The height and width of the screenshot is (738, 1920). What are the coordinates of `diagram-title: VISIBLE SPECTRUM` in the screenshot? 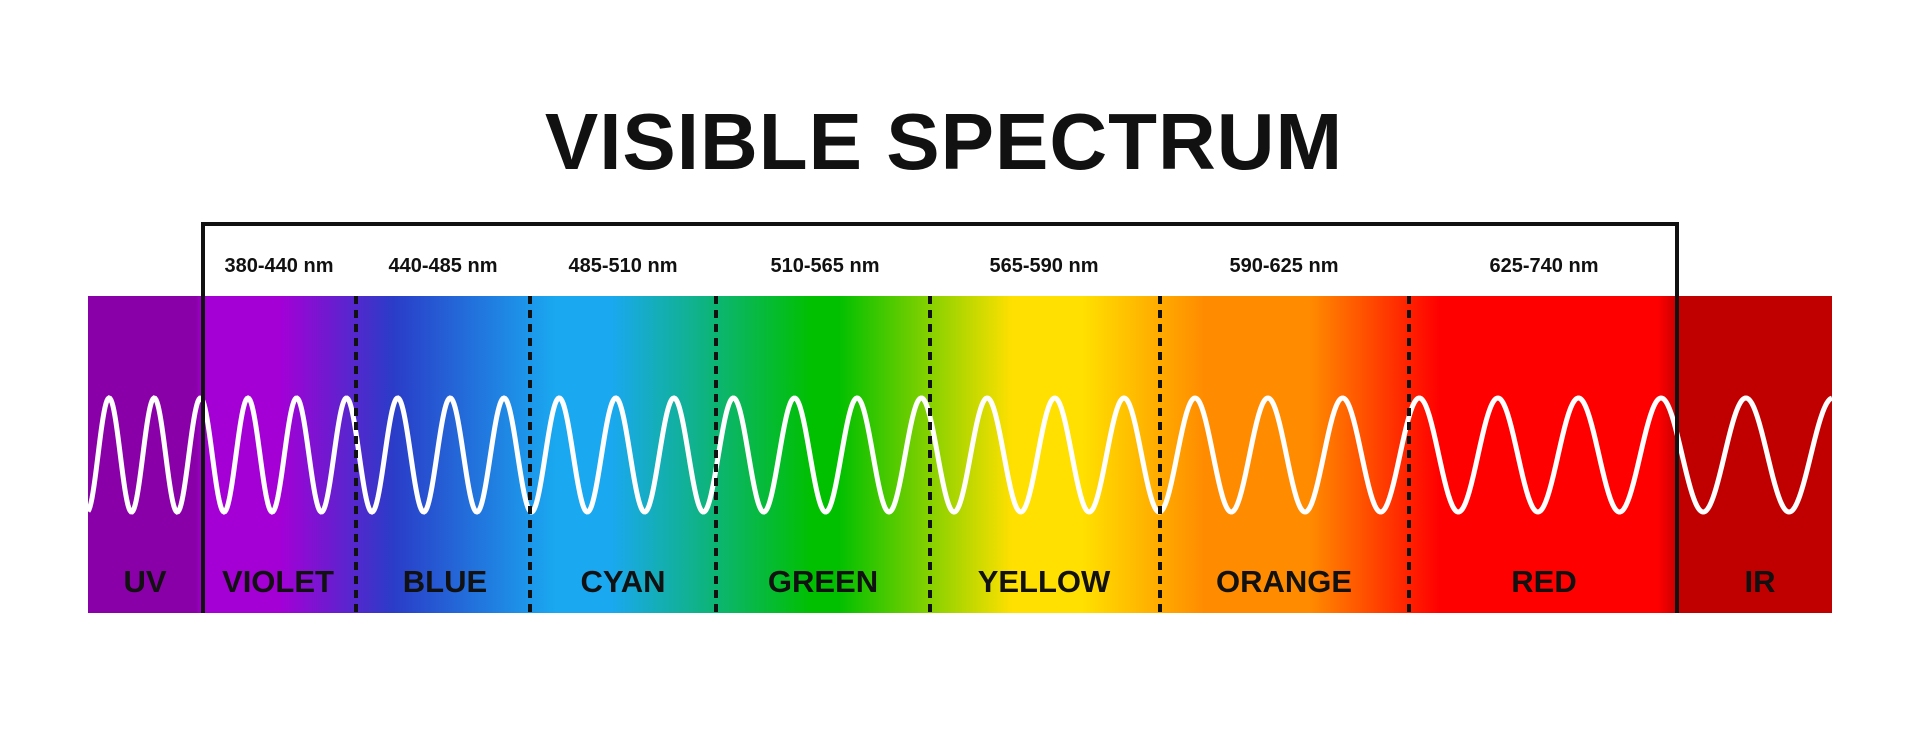 It's located at (944, 141).